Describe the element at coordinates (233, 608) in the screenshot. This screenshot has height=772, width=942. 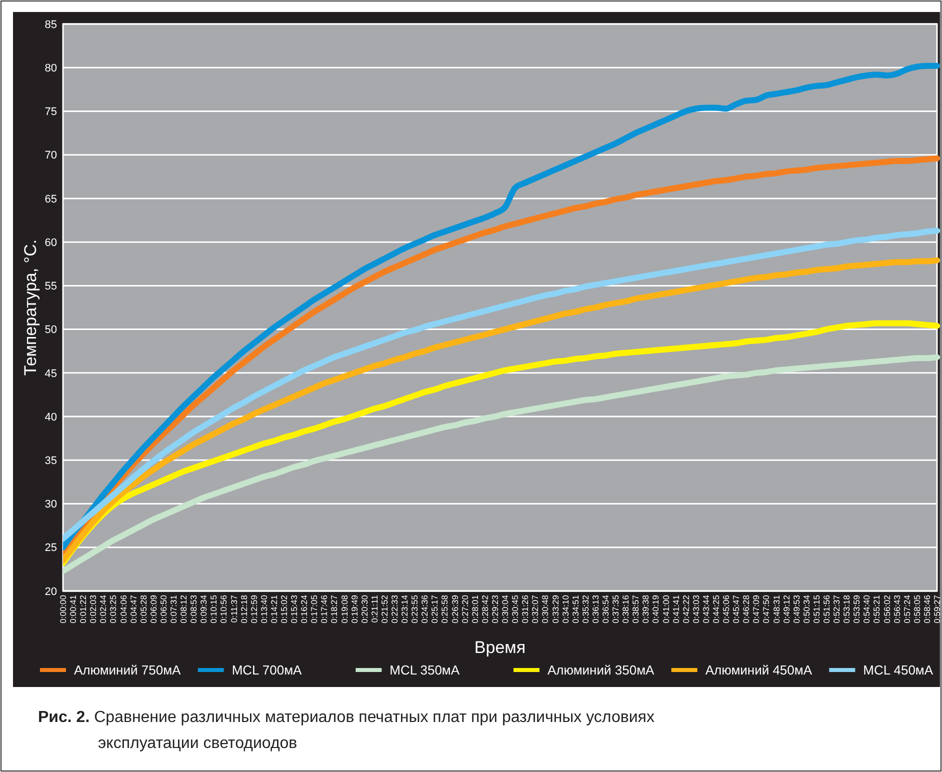
I see `x-tick-label: 0:11:37` at that location.